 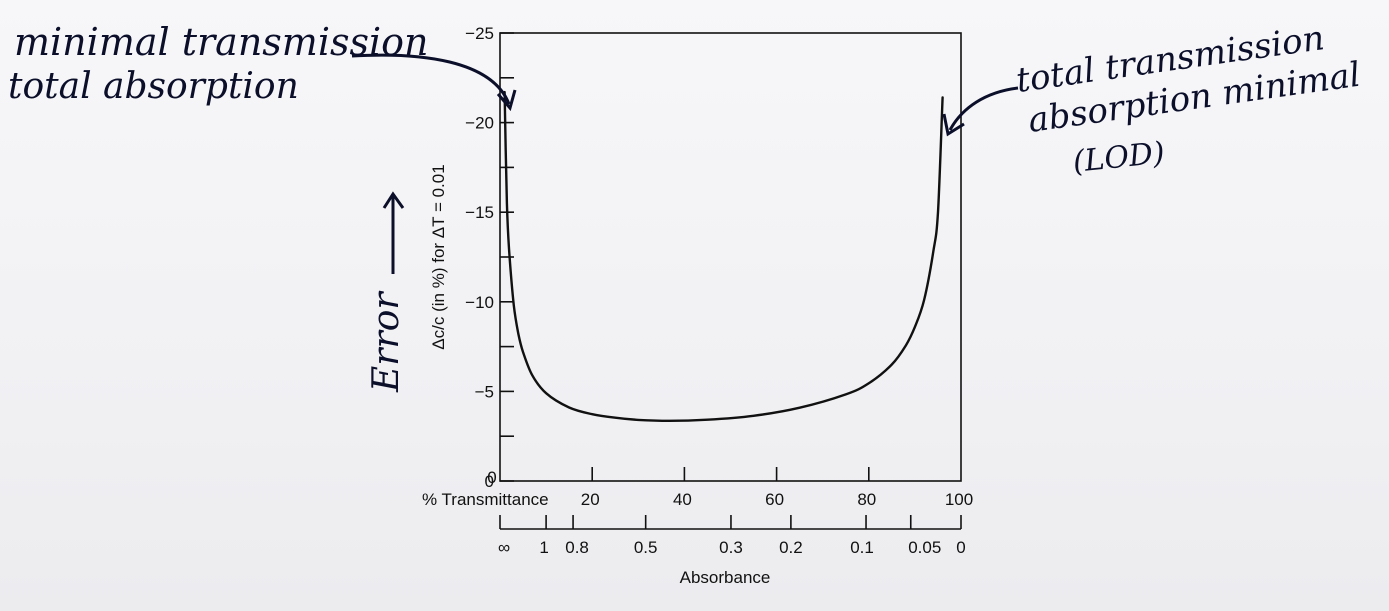 What do you see at coordinates (153, 86) in the screenshot?
I see `annotation-total-absorption: total absorption` at bounding box center [153, 86].